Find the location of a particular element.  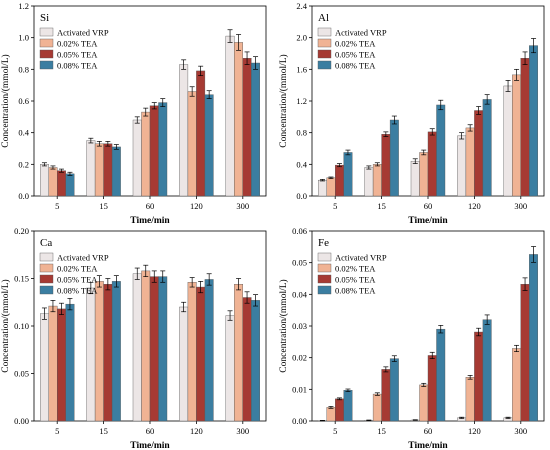

y-tick-label: 1.6 is located at coordinates (301, 69).